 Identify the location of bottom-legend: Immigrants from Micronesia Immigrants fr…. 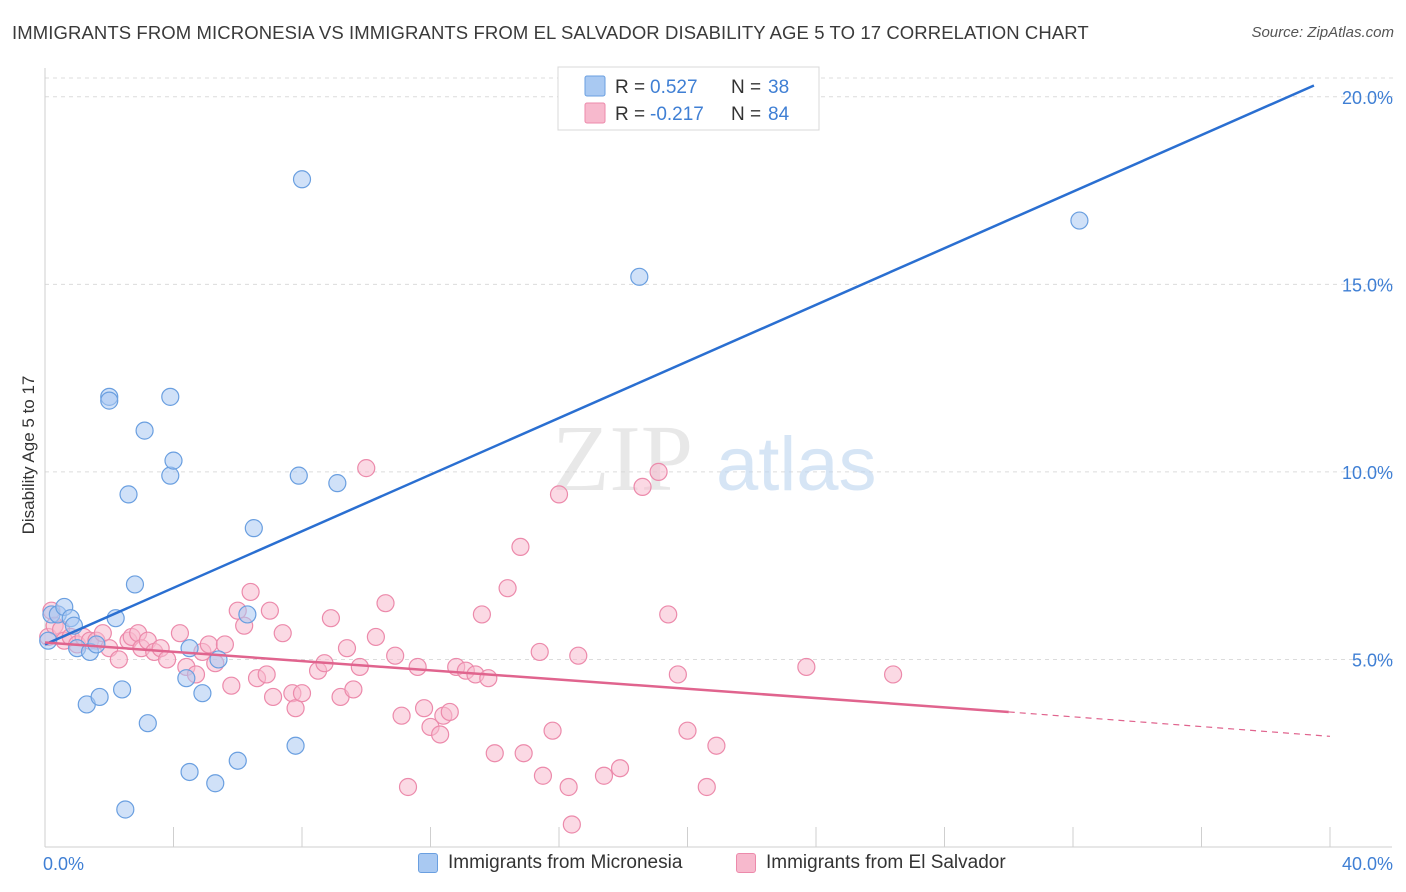
(703, 865).